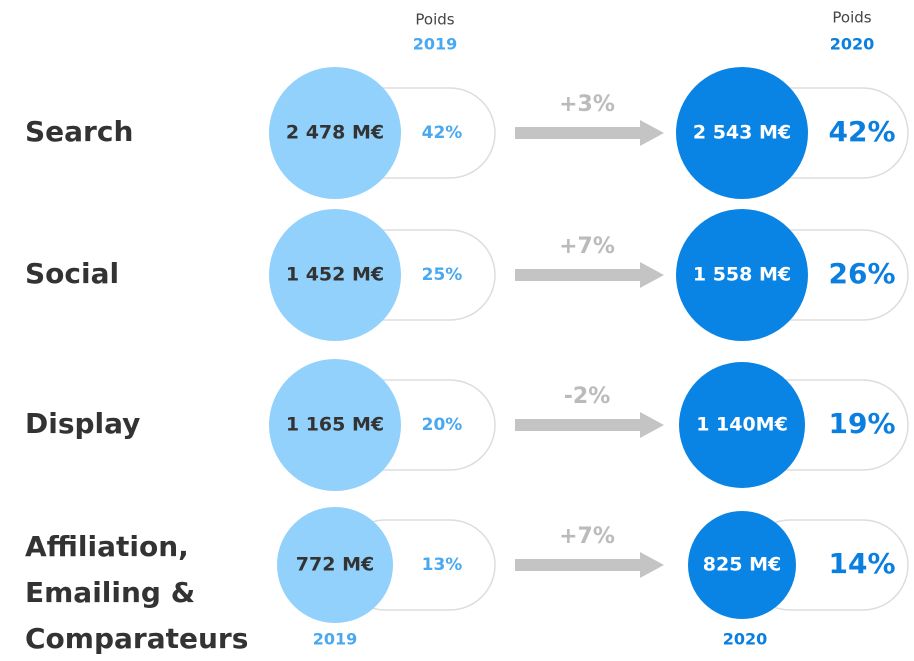 The width and height of the screenshot is (914, 661). What do you see at coordinates (72, 273) in the screenshot?
I see `row-label: Social` at bounding box center [72, 273].